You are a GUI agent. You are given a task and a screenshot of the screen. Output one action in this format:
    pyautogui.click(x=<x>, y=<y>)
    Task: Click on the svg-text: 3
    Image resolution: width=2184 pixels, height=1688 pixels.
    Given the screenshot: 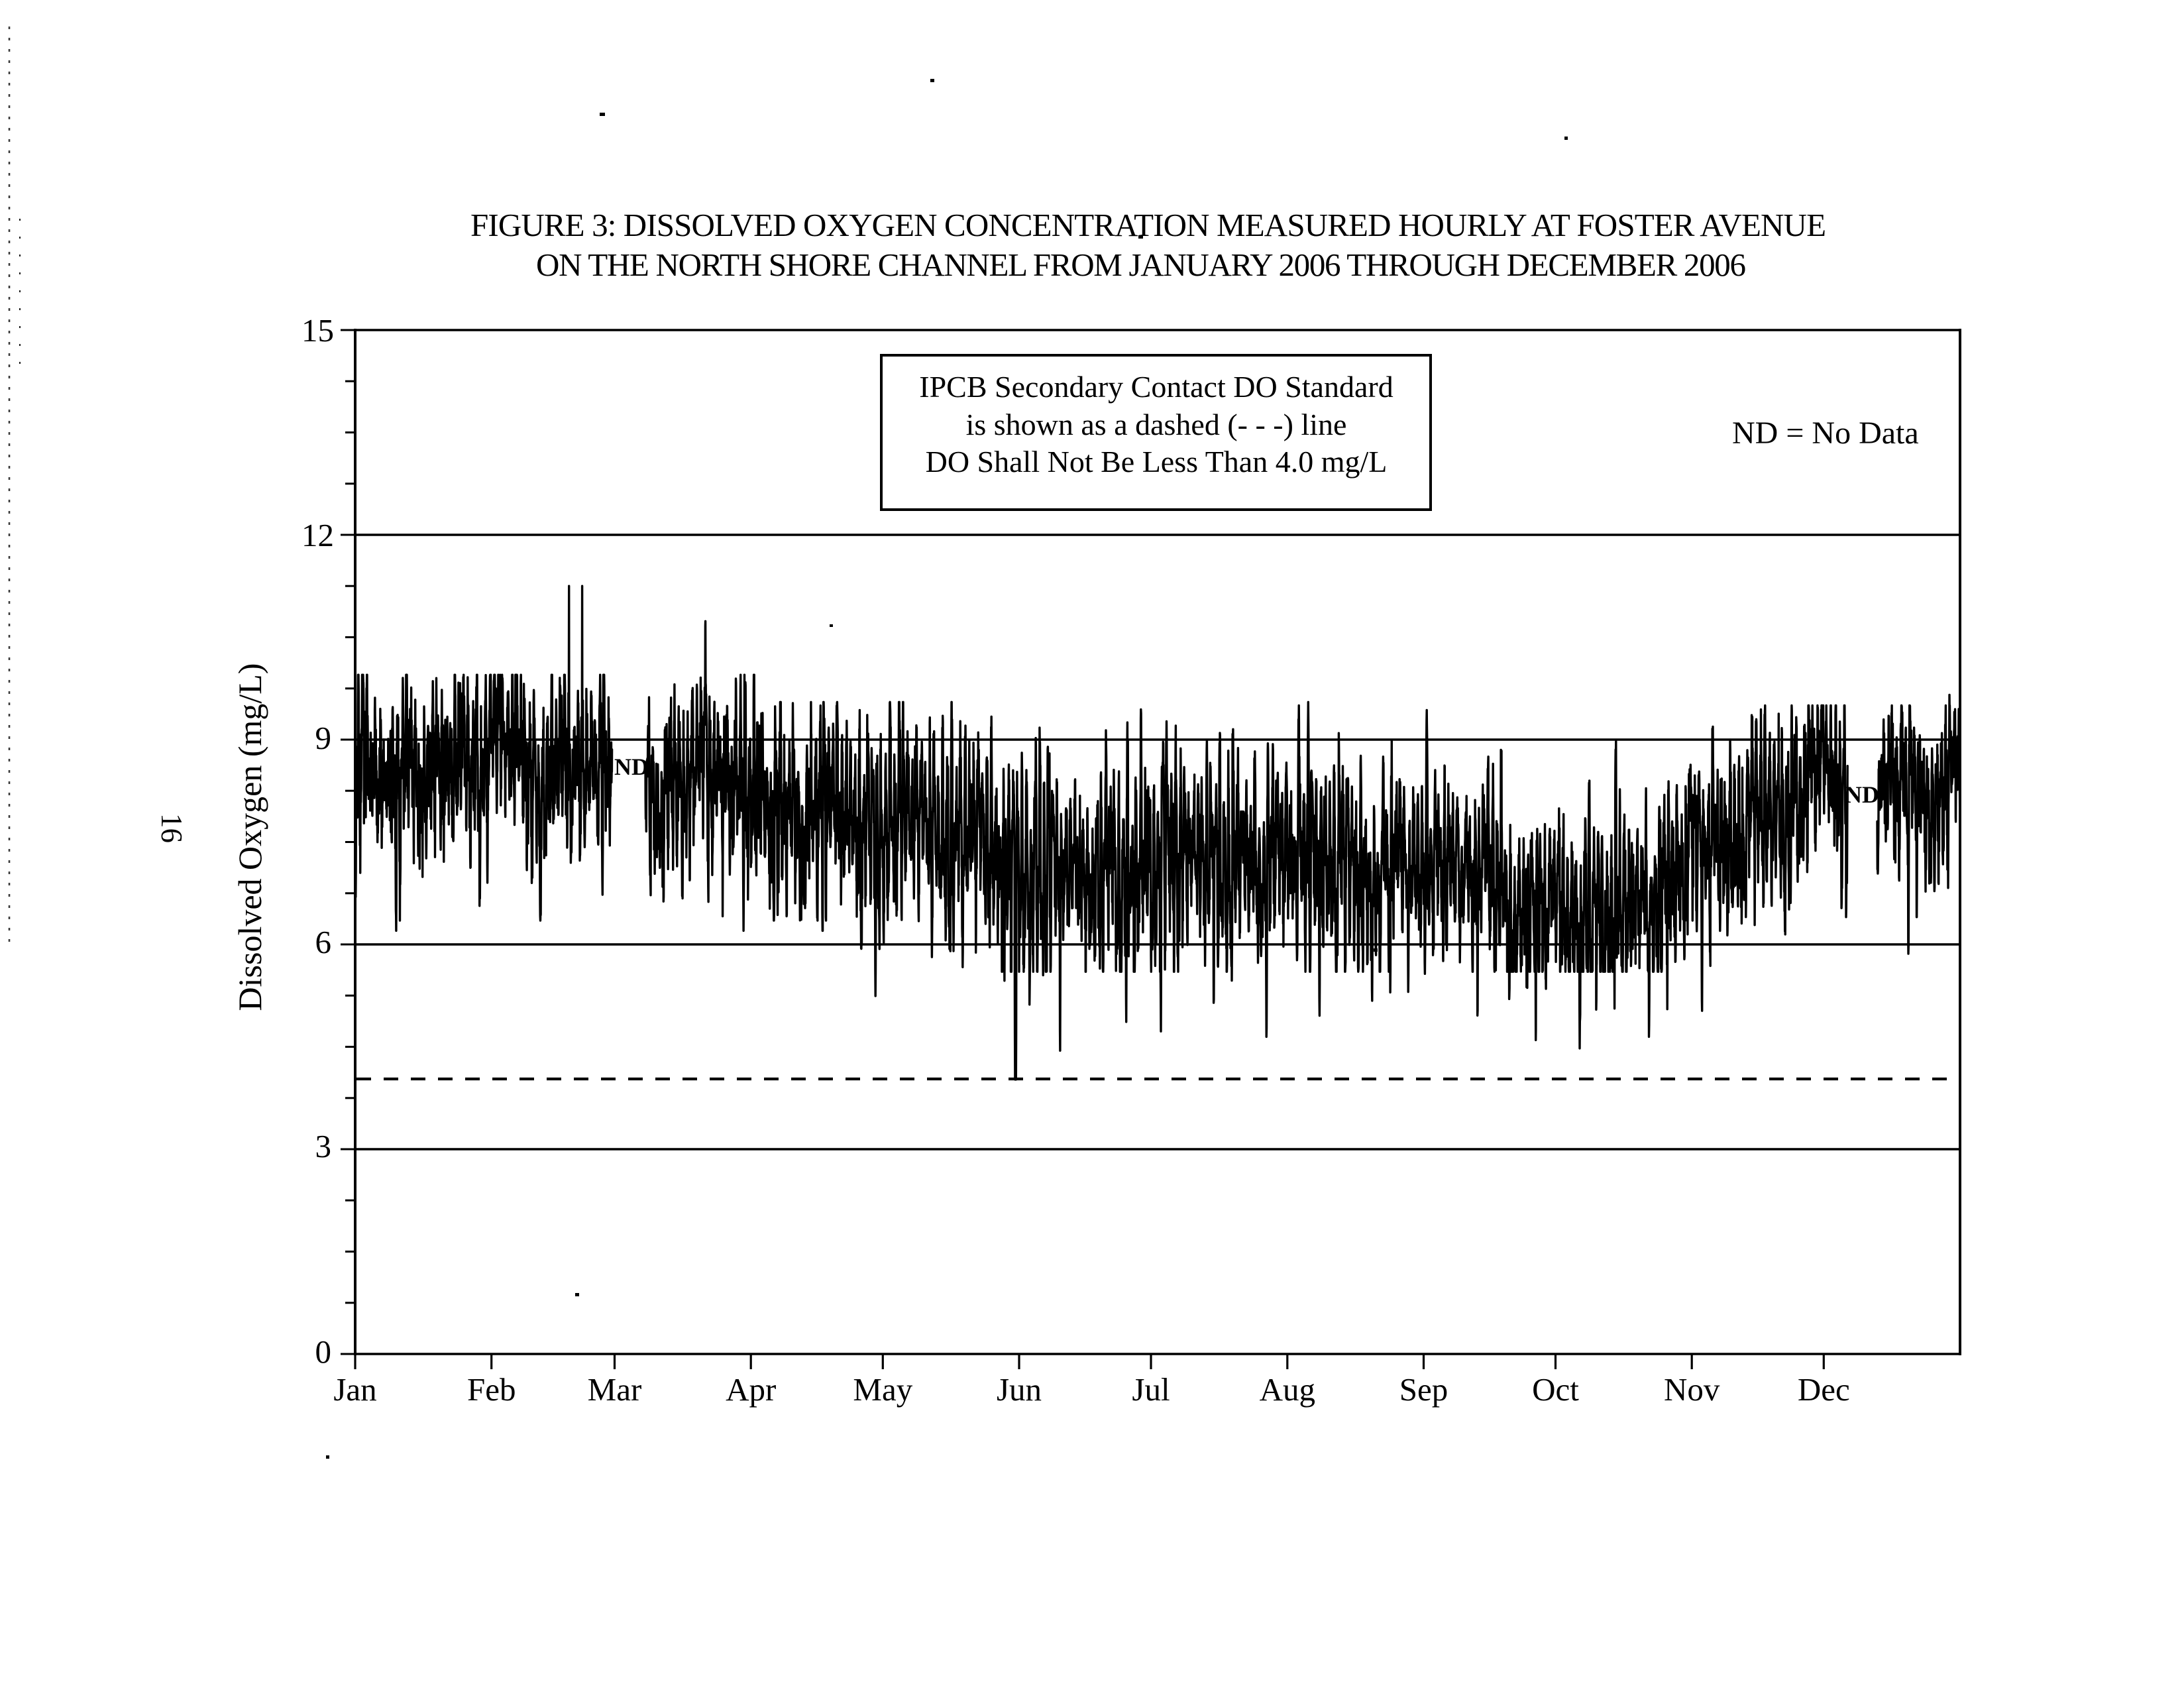 What is the action you would take?
    pyautogui.click(x=323, y=1146)
    